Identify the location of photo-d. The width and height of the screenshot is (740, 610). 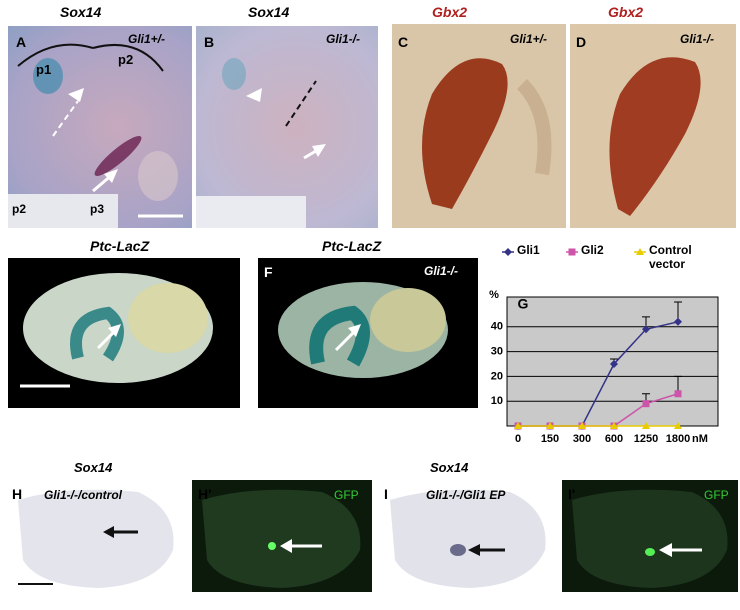
(653, 126).